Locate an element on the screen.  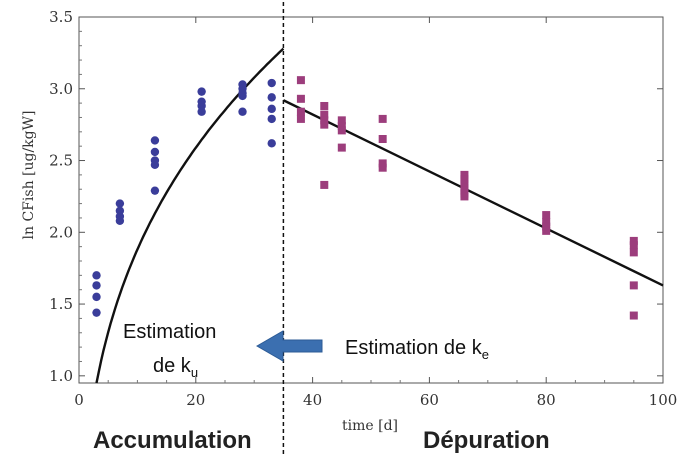
ke-annotation-text: Estimation de k is located at coordinates (414, 348).